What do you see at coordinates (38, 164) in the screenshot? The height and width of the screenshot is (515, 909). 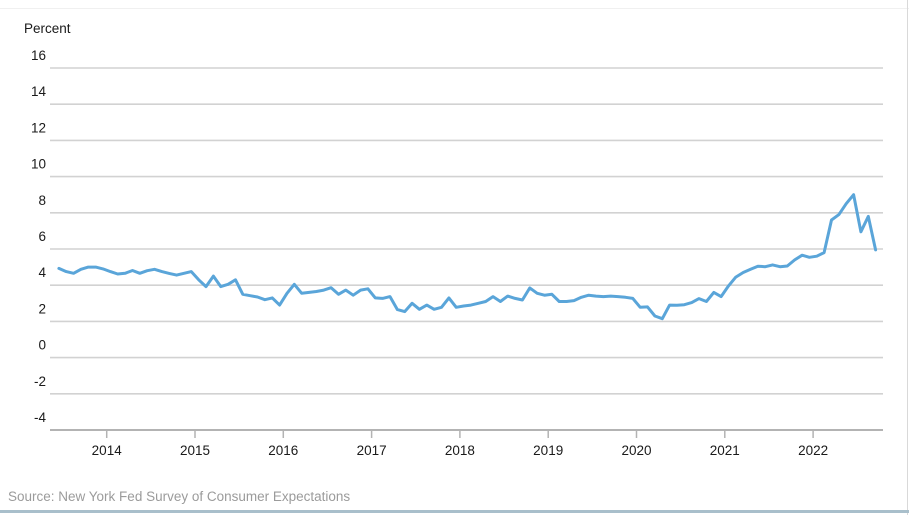 I see `y-tick-label: 10` at bounding box center [38, 164].